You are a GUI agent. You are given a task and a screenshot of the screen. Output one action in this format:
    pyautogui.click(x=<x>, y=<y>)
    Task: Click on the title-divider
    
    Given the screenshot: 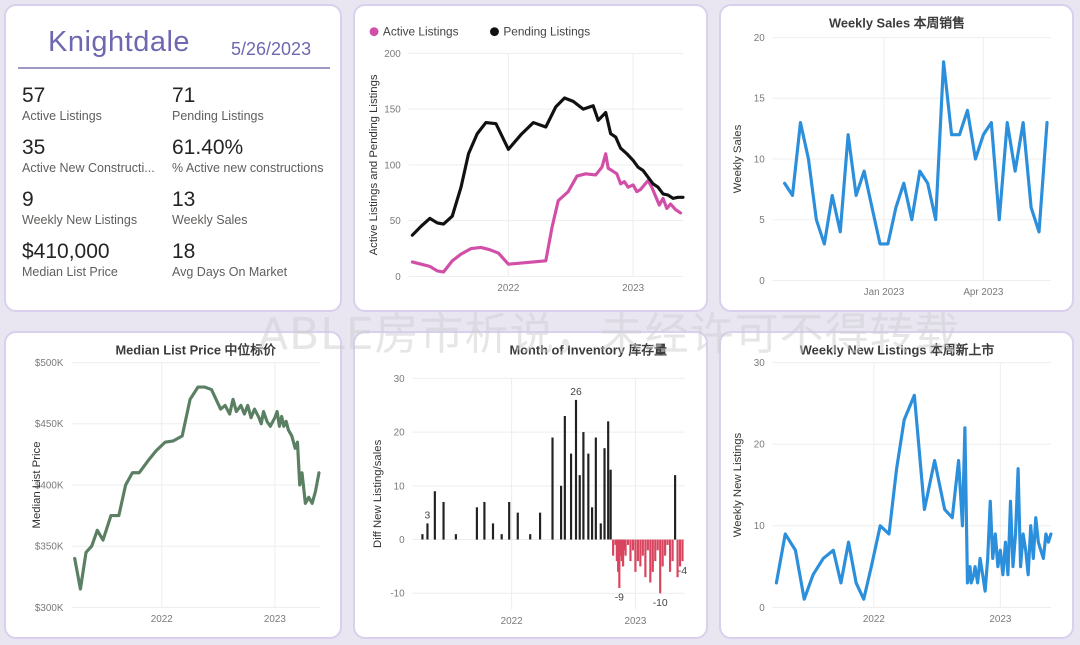 What is the action you would take?
    pyautogui.click(x=174, y=68)
    